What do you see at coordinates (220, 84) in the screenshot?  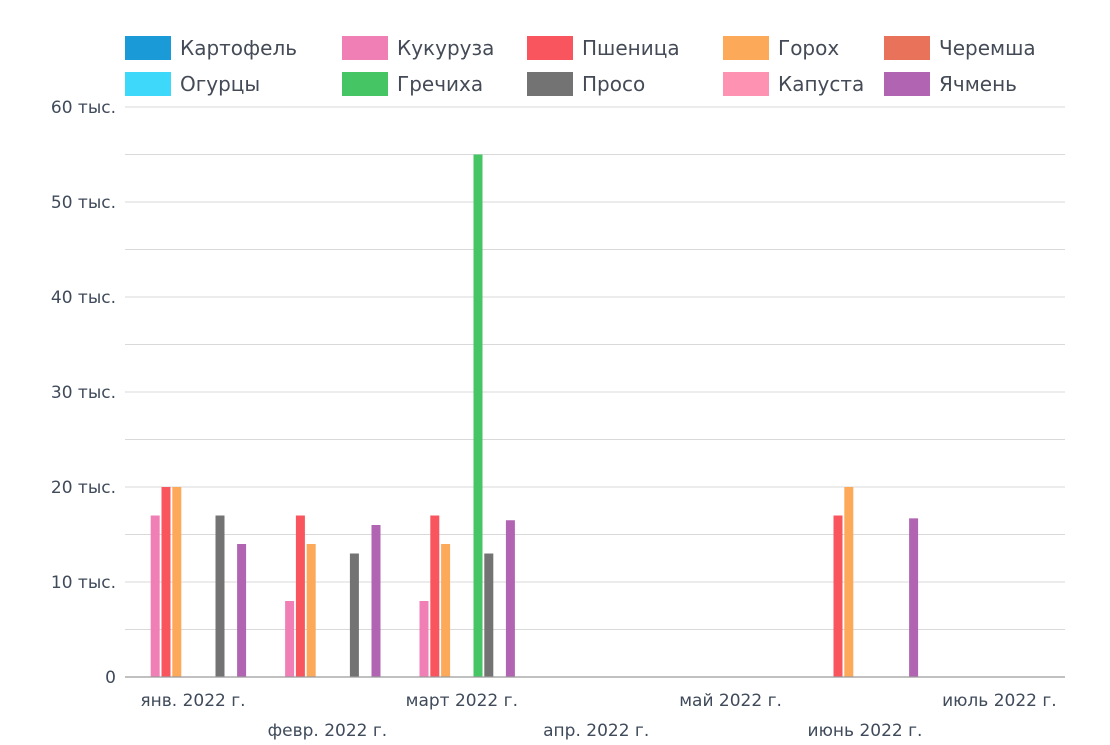 I see `legend-label: Огурцы` at bounding box center [220, 84].